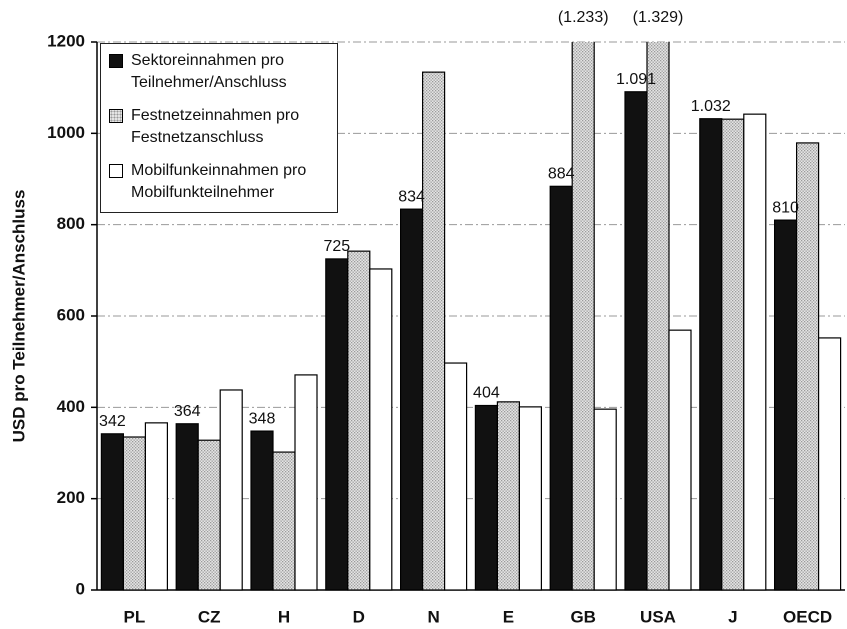 This screenshot has height=629, width=847. I want to click on x-tick-label: J, so click(732, 616).